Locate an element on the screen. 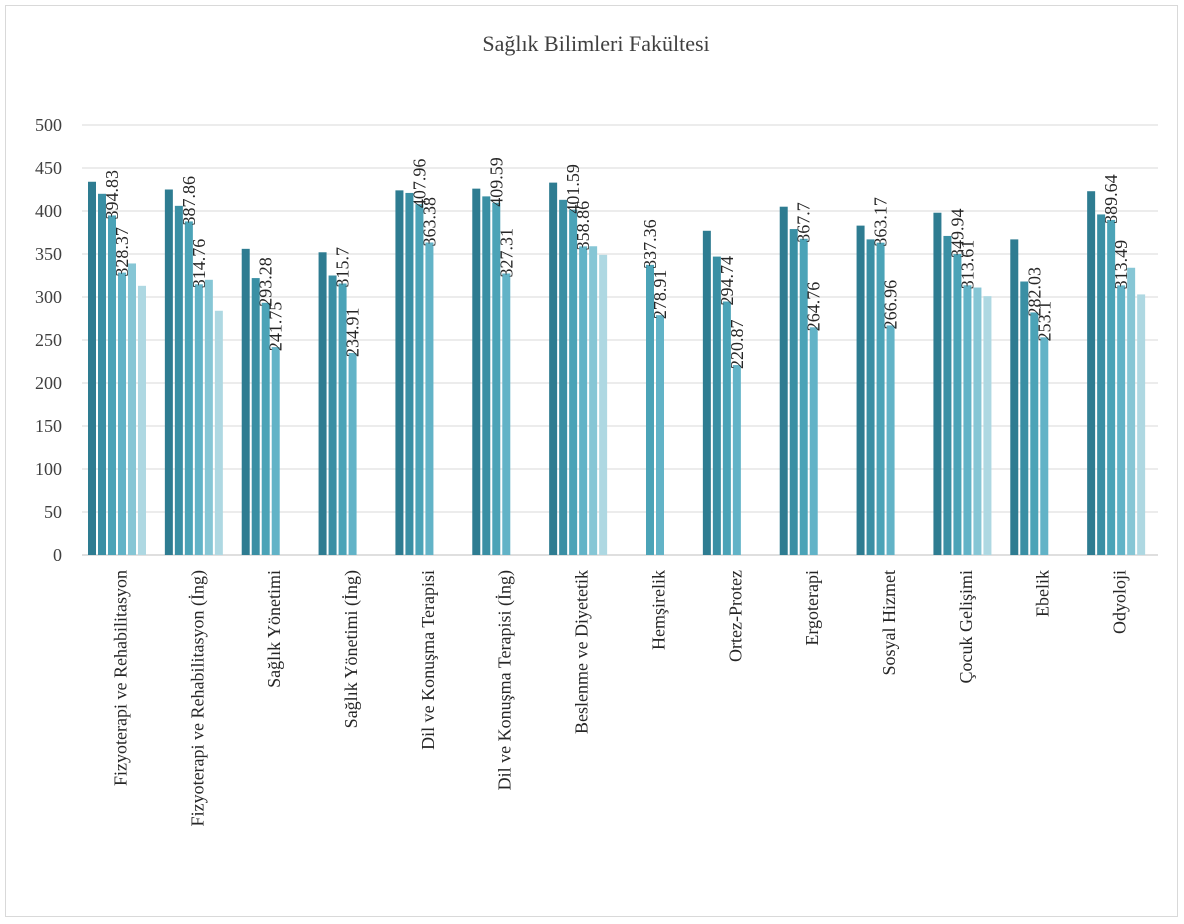  x-category-label: Odyoloji is located at coordinates (1120, 602).